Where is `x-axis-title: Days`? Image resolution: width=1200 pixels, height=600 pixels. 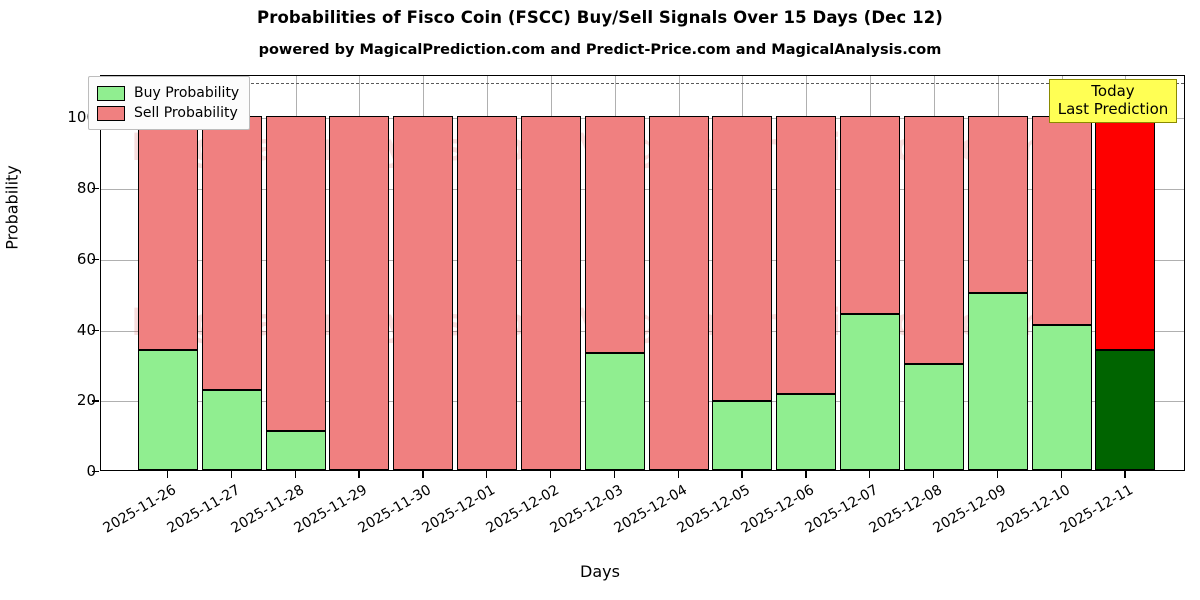 x-axis-title: Days is located at coordinates (600, 571).